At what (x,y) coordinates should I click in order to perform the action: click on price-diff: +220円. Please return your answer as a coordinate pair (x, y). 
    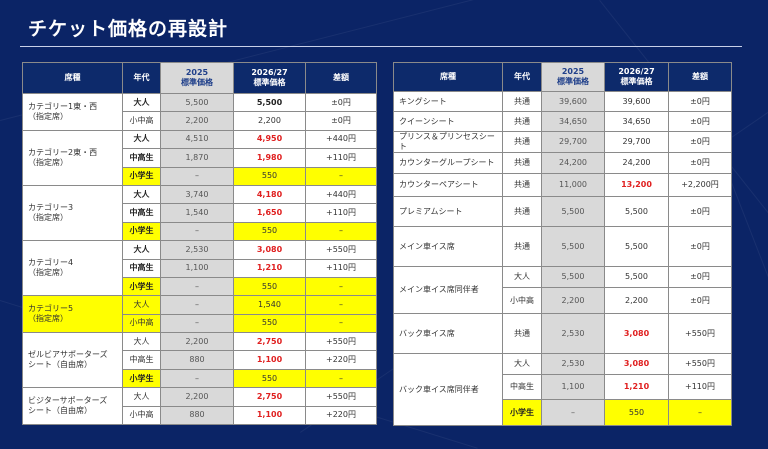
    Looking at the image, I should click on (341, 415).